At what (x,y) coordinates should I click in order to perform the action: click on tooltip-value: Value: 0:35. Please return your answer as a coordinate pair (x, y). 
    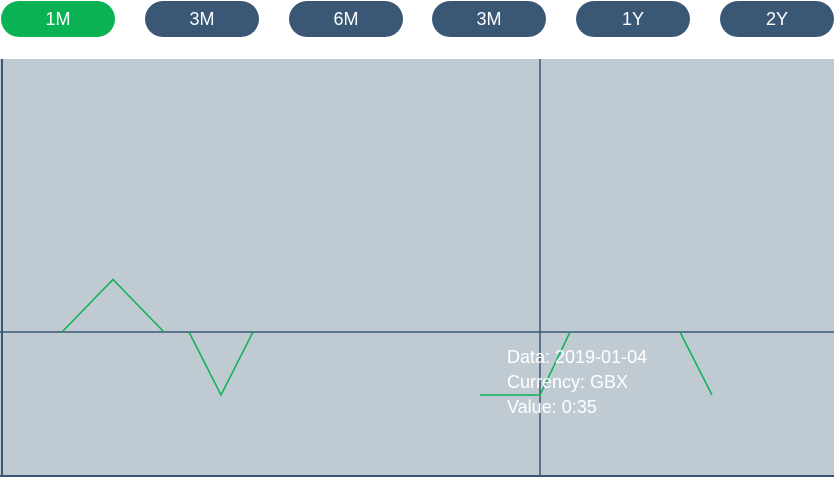
    Looking at the image, I should click on (552, 407).